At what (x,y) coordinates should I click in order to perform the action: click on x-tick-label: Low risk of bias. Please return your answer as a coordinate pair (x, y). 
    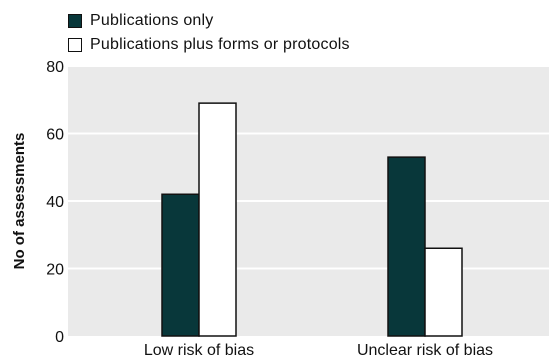
    Looking at the image, I should click on (199, 350).